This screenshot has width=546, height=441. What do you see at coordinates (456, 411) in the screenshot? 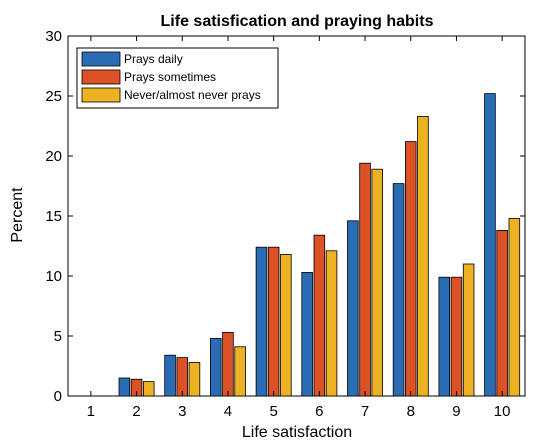
I see `x-tick-label: 9` at bounding box center [456, 411].